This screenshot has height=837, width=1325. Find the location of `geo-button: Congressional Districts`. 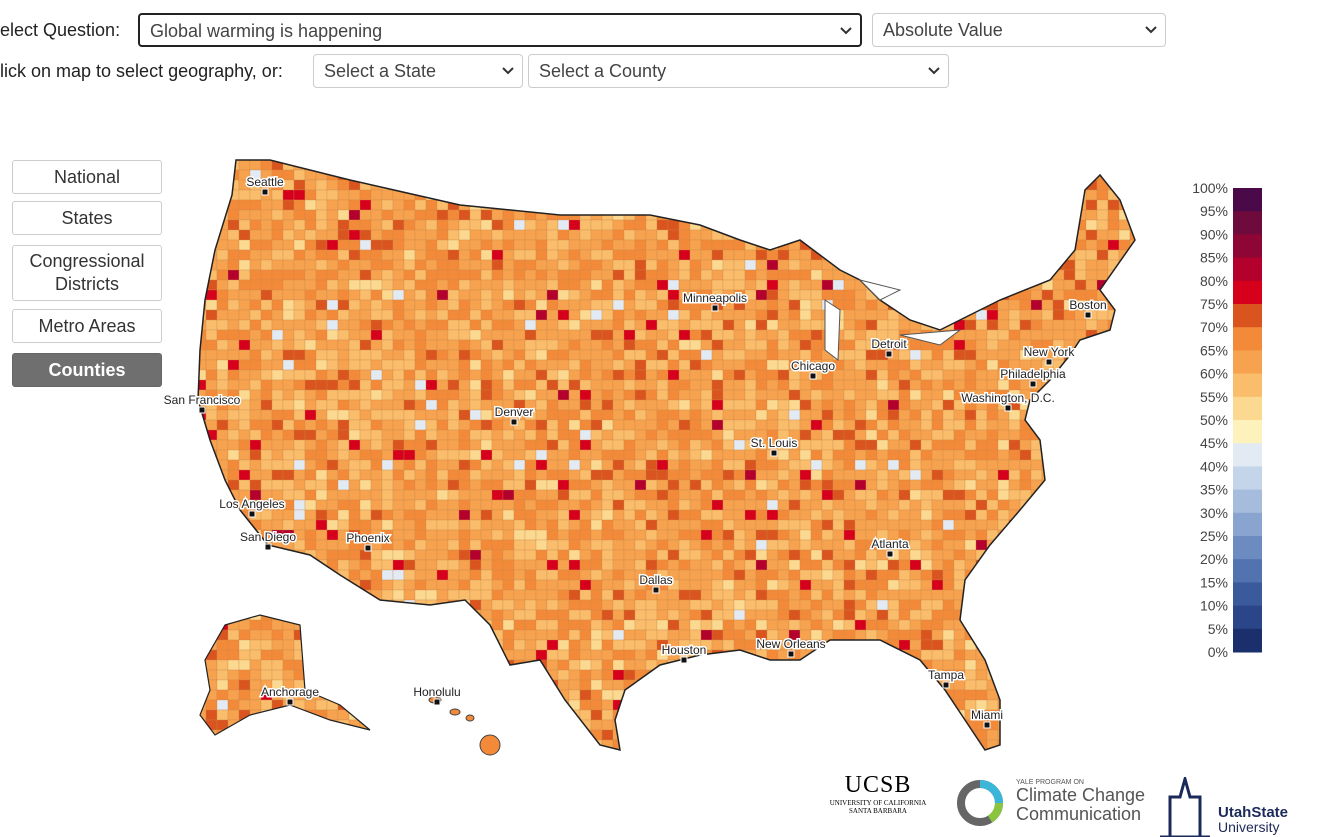

geo-button: Congressional Districts is located at coordinates (87, 273).